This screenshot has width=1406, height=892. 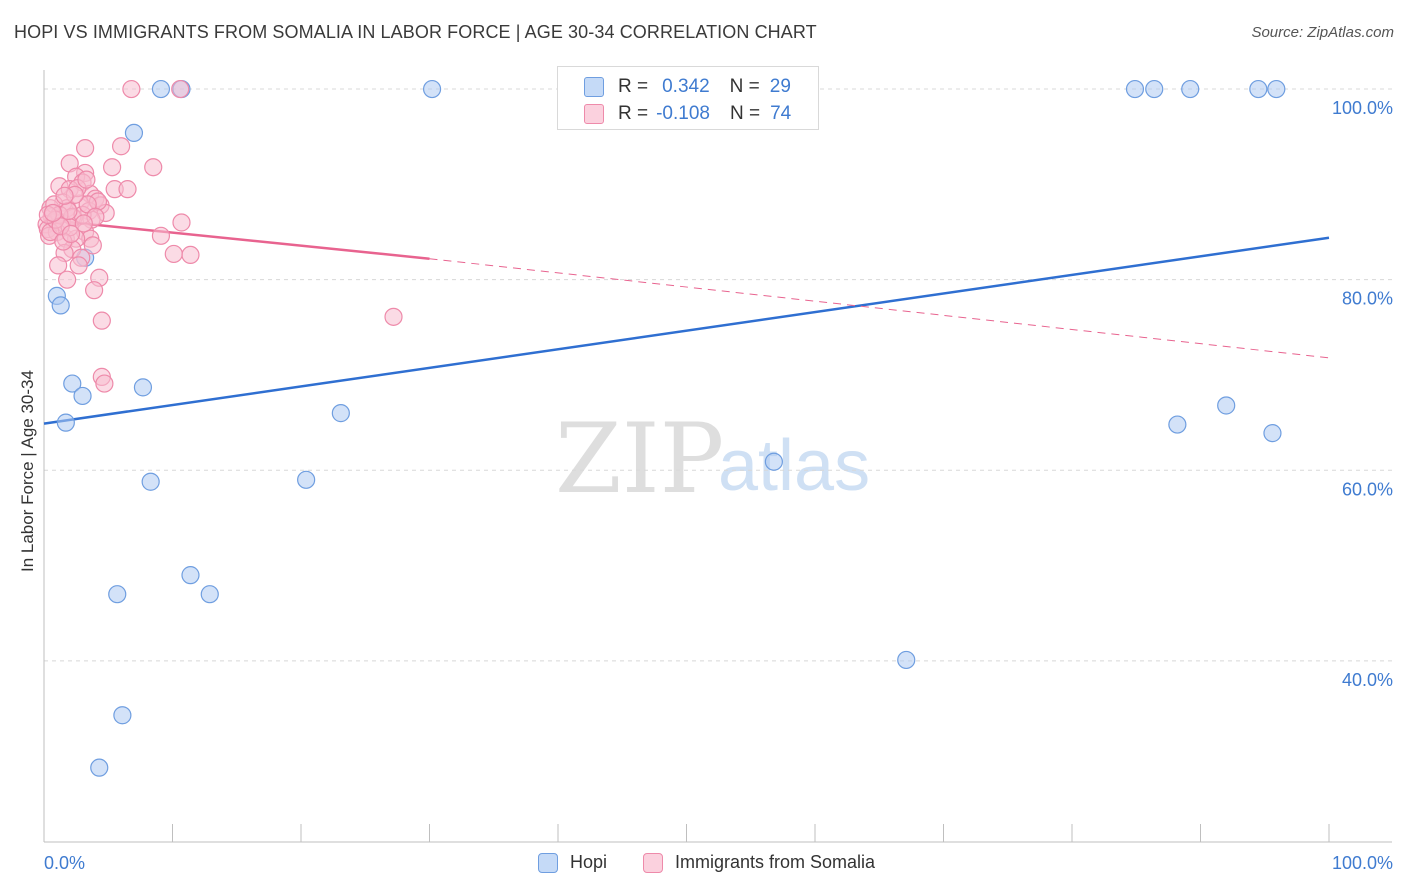 What do you see at coordinates (236, 239) in the screenshot?
I see `somalia-trendline-solid` at bounding box center [236, 239].